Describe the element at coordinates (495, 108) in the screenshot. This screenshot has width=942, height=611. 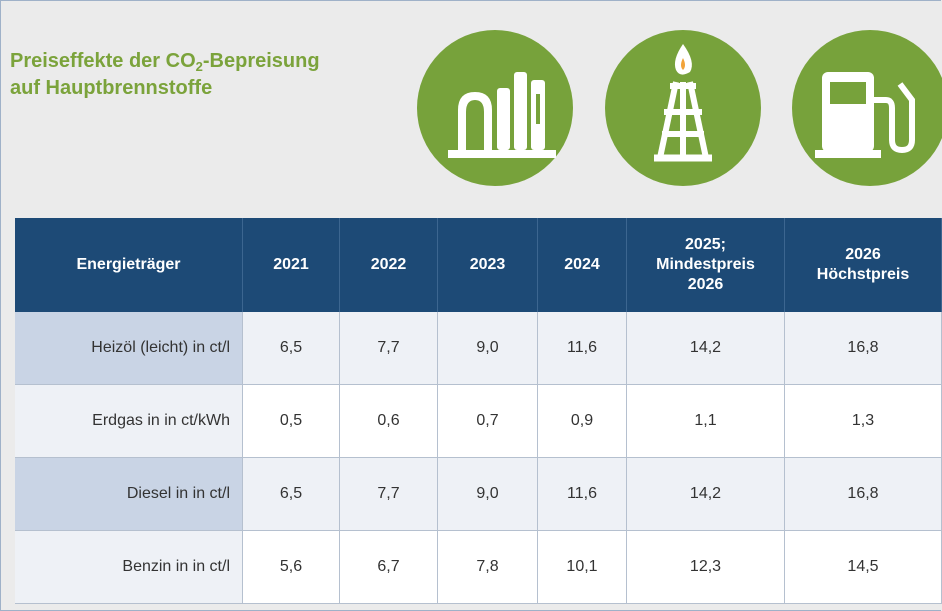
I see `refinery-icon` at that location.